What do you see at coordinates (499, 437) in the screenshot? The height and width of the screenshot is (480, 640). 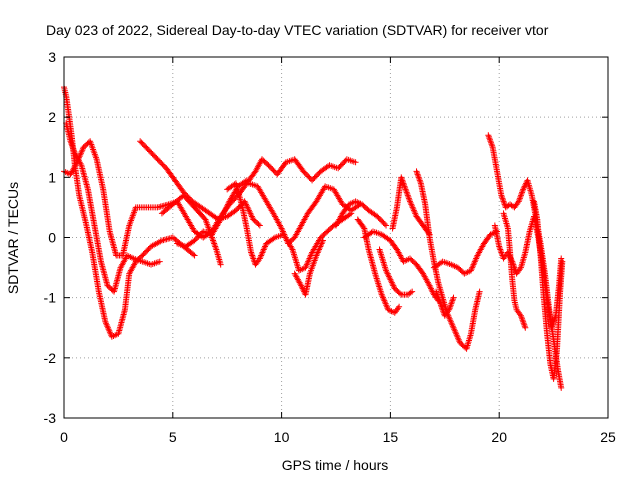 I see `x-tick-label: 20` at bounding box center [499, 437].